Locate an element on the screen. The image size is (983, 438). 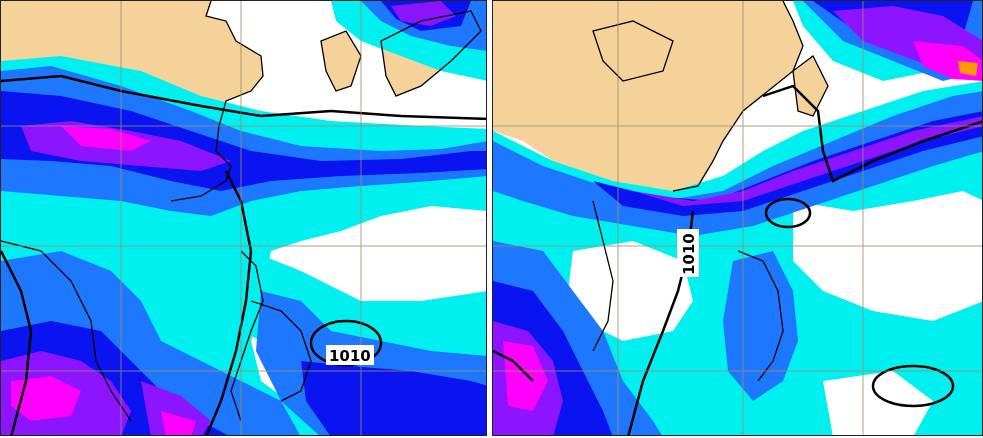
clear-area-se is located at coordinates (878, 403).